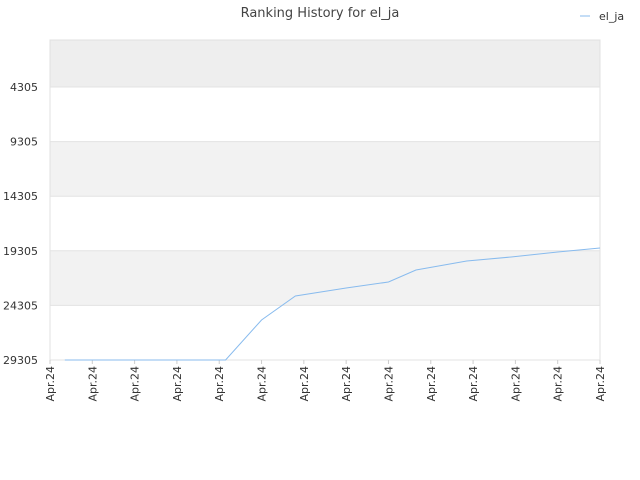 This screenshot has width=640, height=480. Describe the element at coordinates (20, 251) in the screenshot. I see `y-tick-label: 19305` at that location.